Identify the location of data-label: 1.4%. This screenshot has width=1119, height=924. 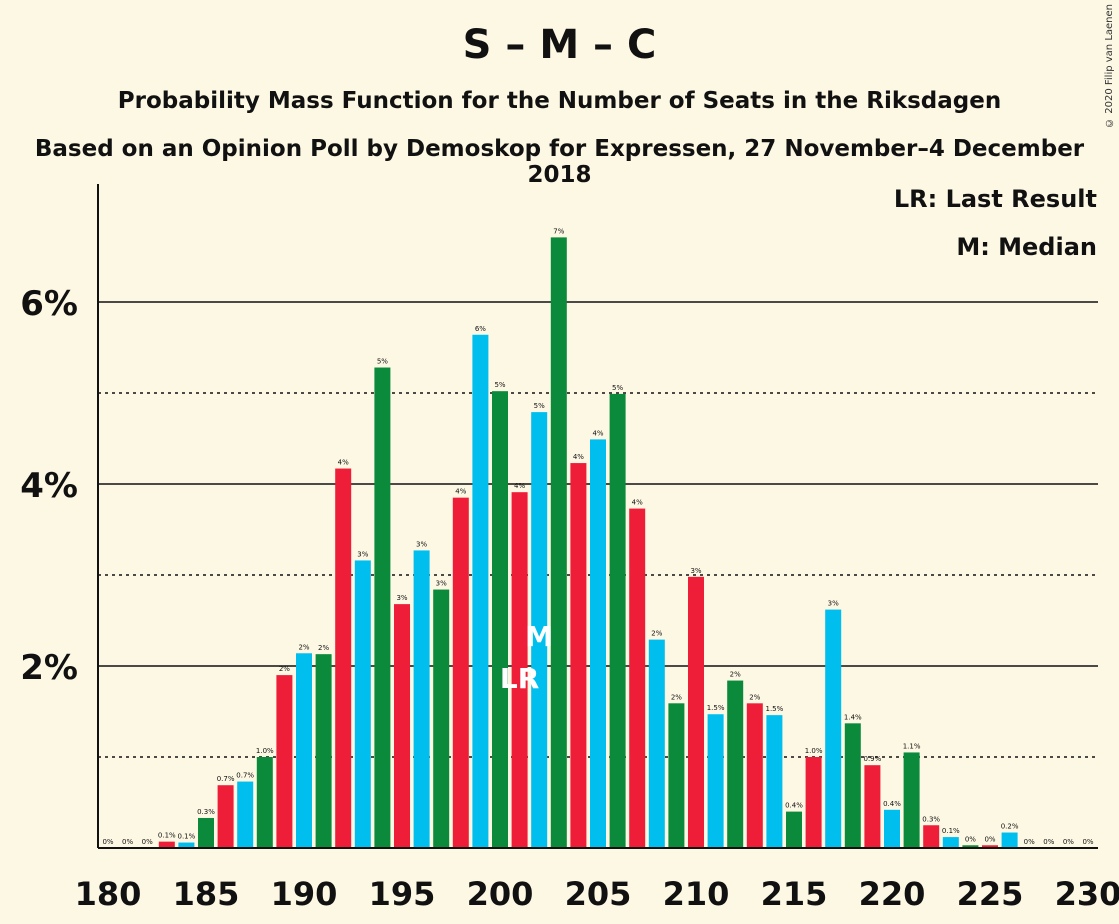
(853, 717).